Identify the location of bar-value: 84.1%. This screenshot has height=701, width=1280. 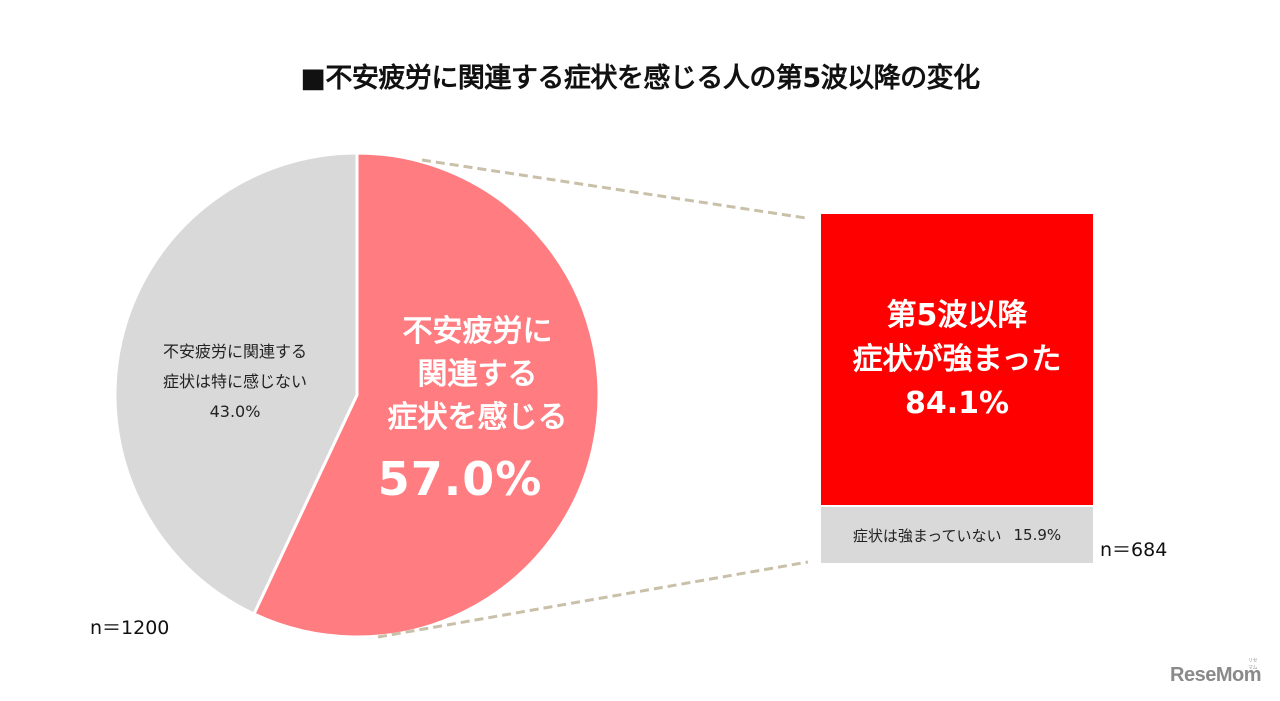
(957, 403).